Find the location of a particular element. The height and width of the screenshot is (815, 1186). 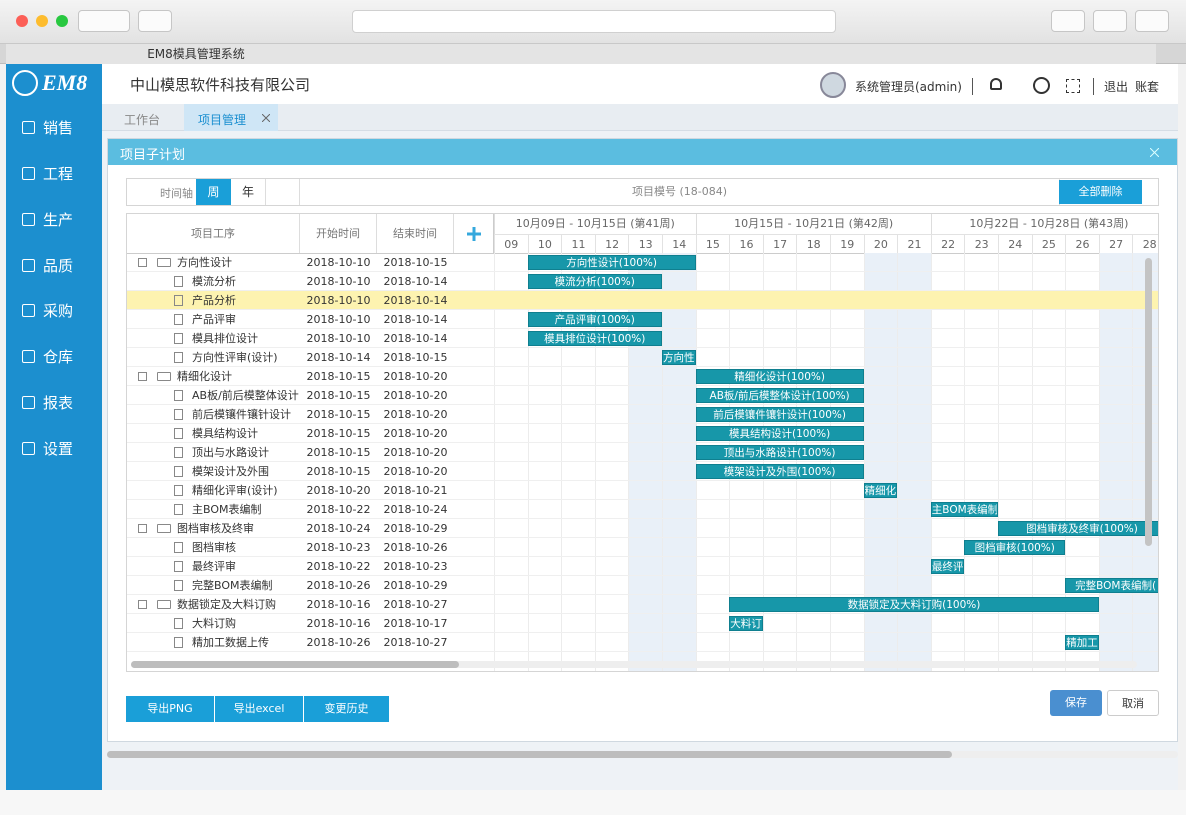

menu-item: 销售 is located at coordinates (54, 128).